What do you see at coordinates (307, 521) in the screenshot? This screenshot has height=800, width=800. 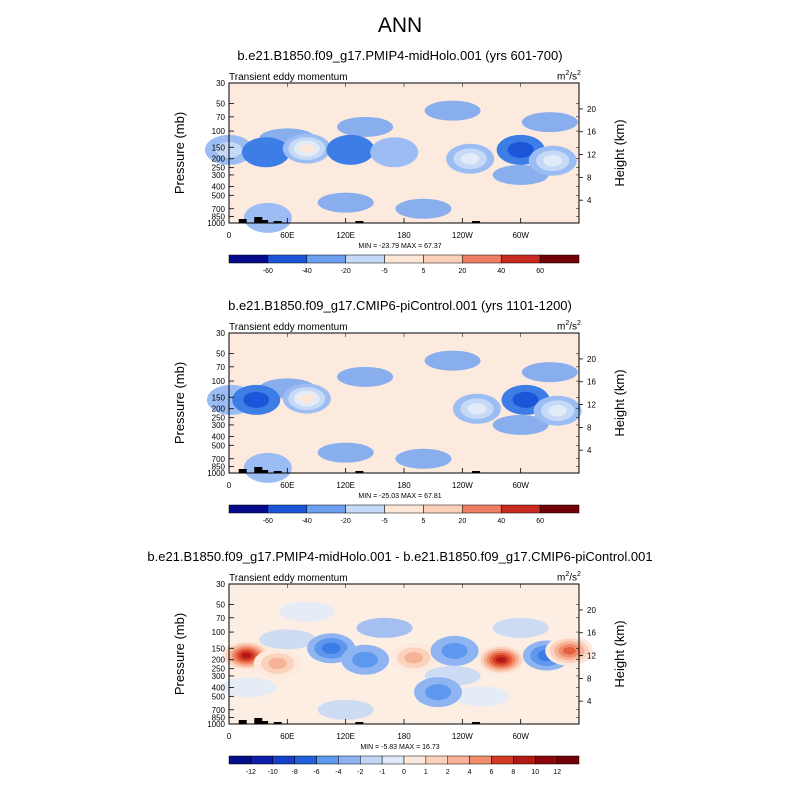 I see `colorbar-label: -40` at bounding box center [307, 521].